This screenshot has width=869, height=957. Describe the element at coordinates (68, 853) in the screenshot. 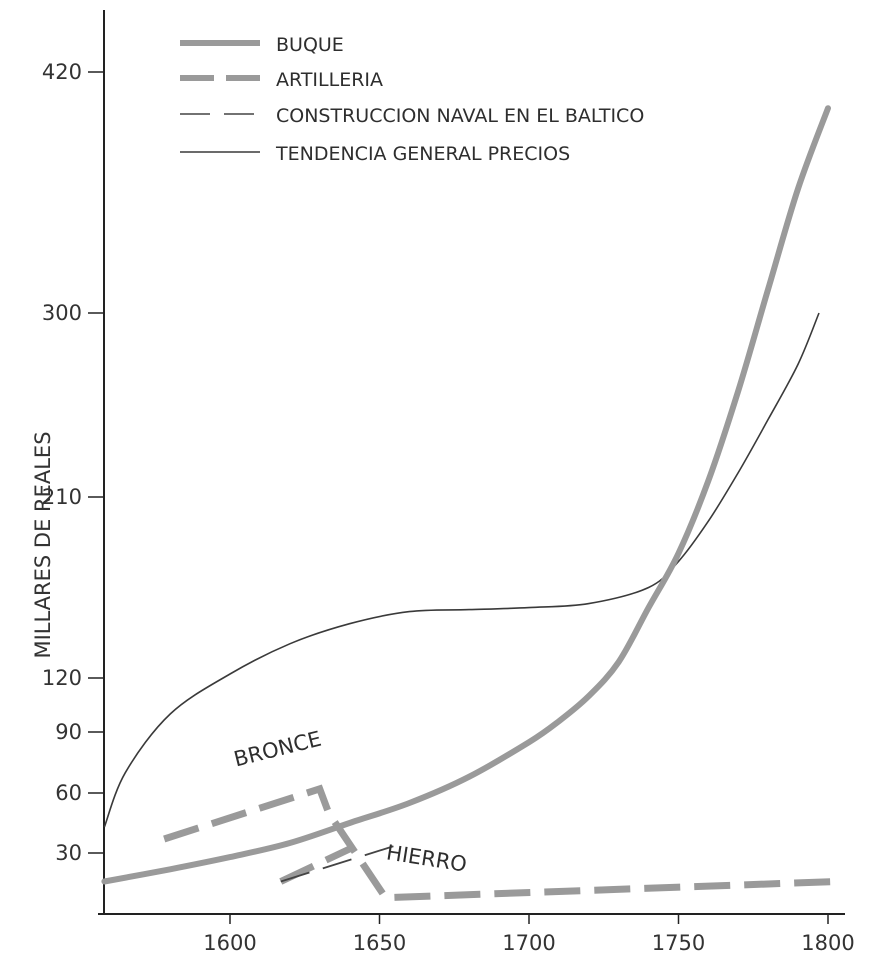

I see `y-tick-label: 30` at that location.